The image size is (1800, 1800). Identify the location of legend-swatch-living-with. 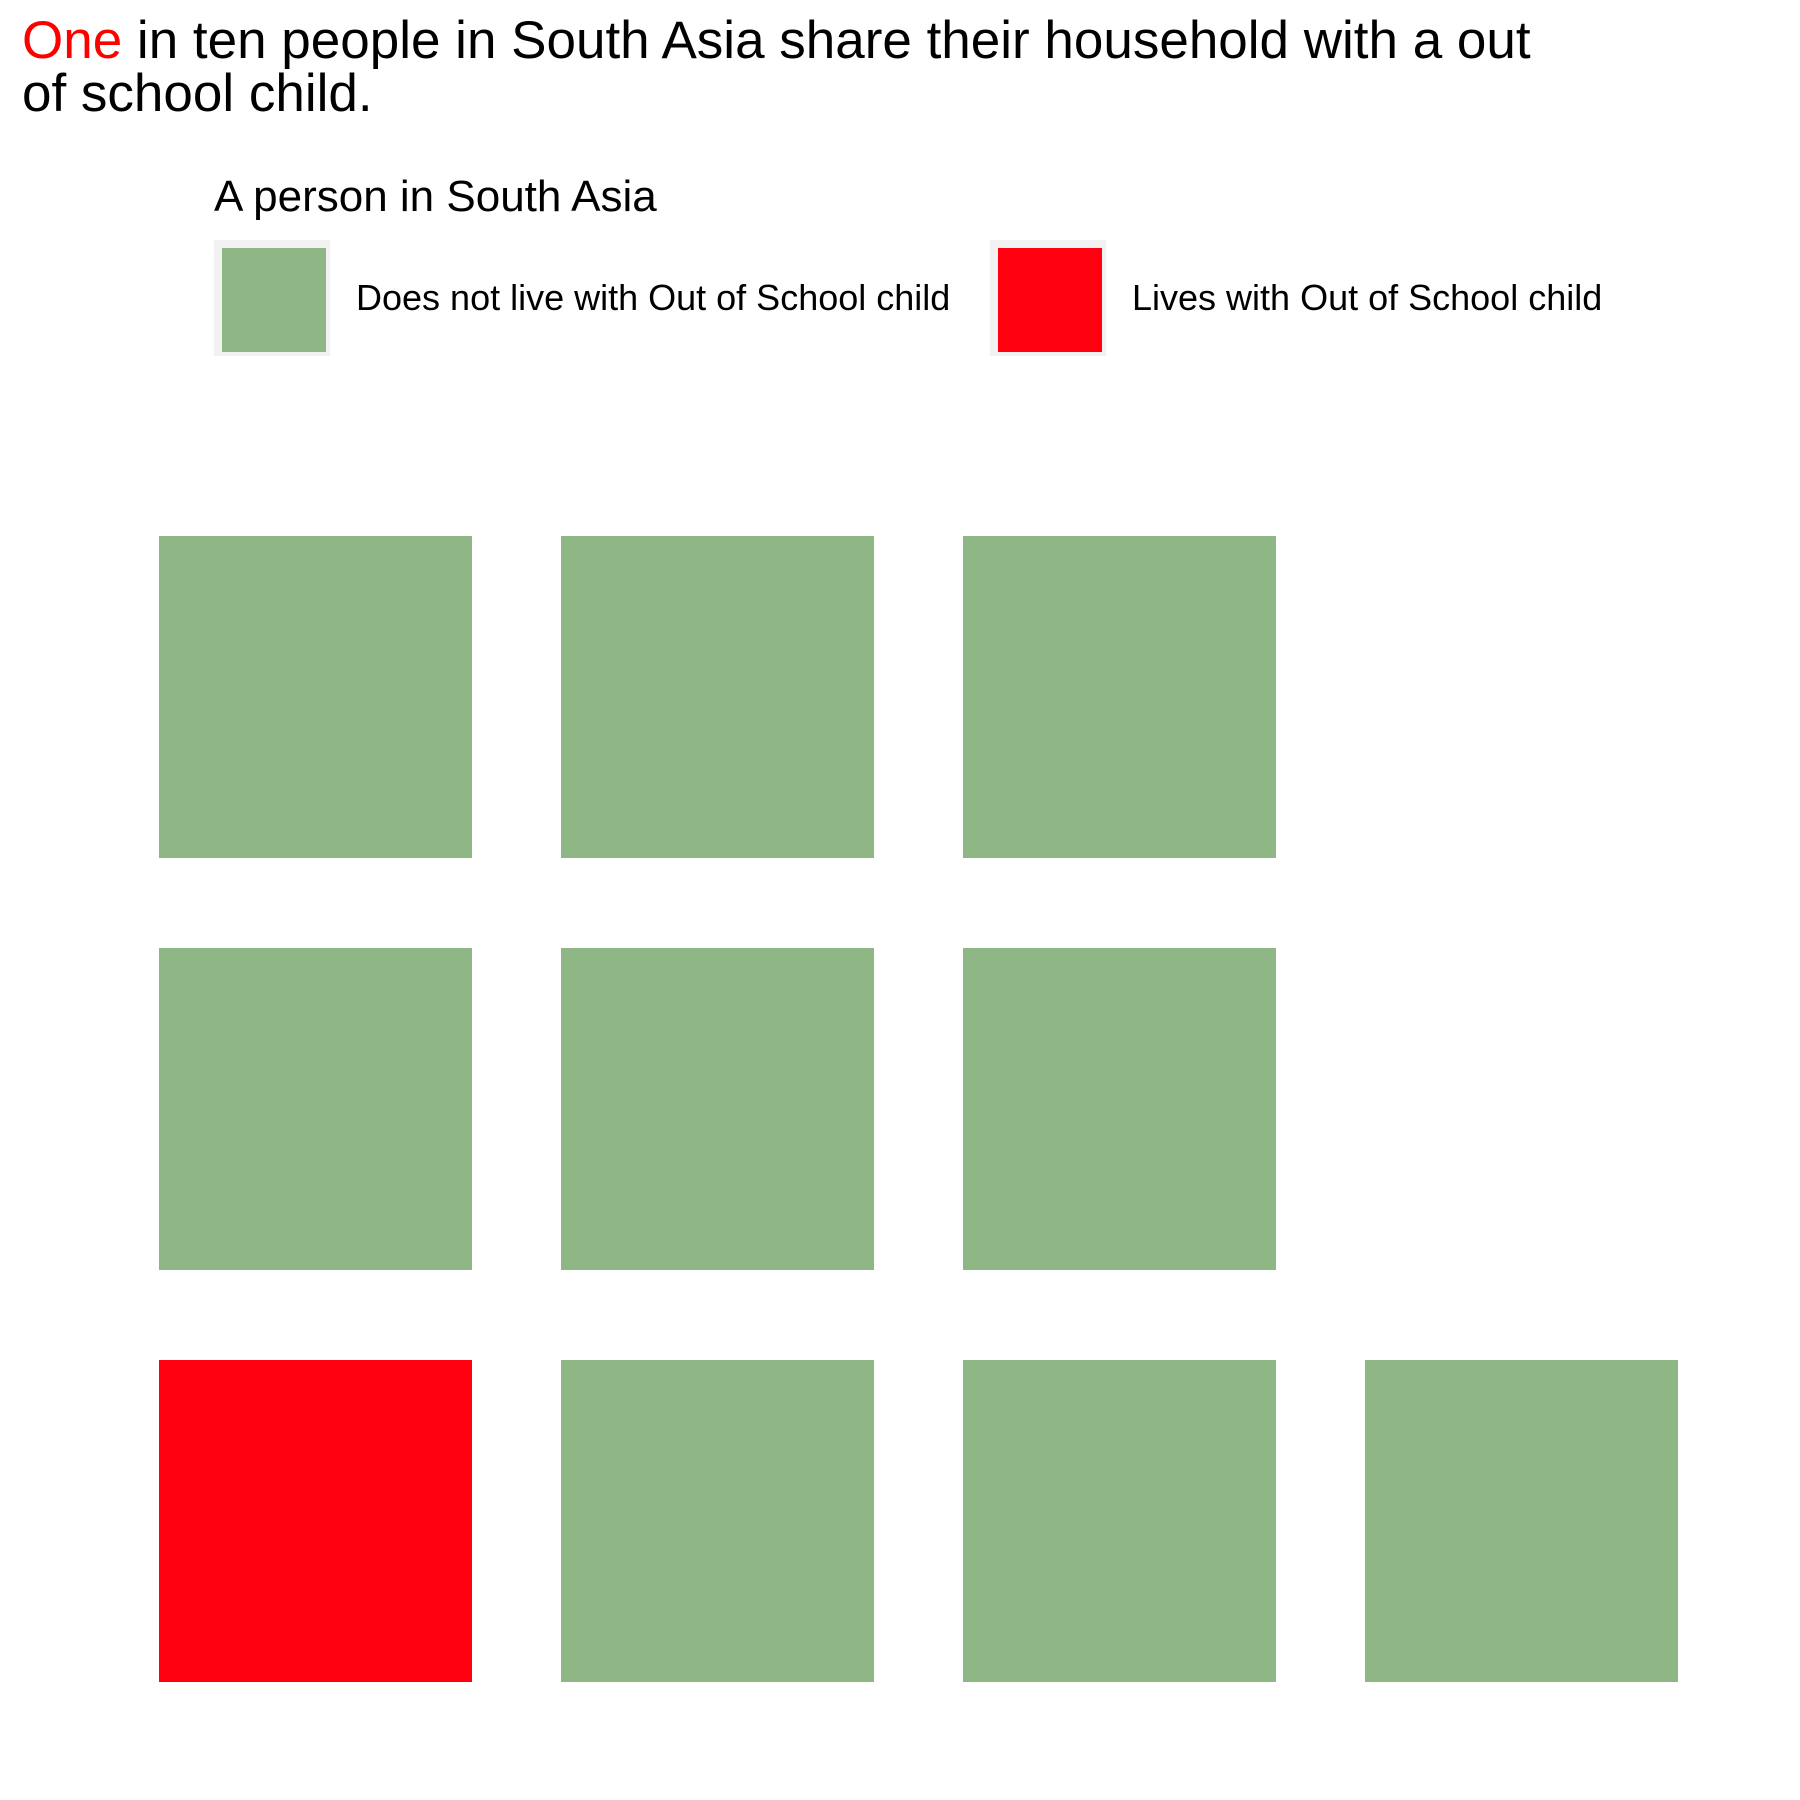
(1050, 300).